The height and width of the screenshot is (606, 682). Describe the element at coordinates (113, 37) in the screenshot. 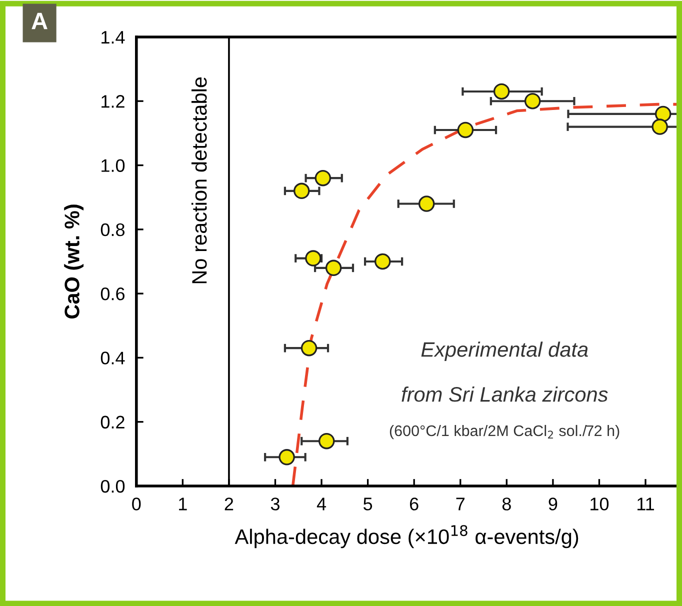

I see `y-tick-label: 1.4` at that location.